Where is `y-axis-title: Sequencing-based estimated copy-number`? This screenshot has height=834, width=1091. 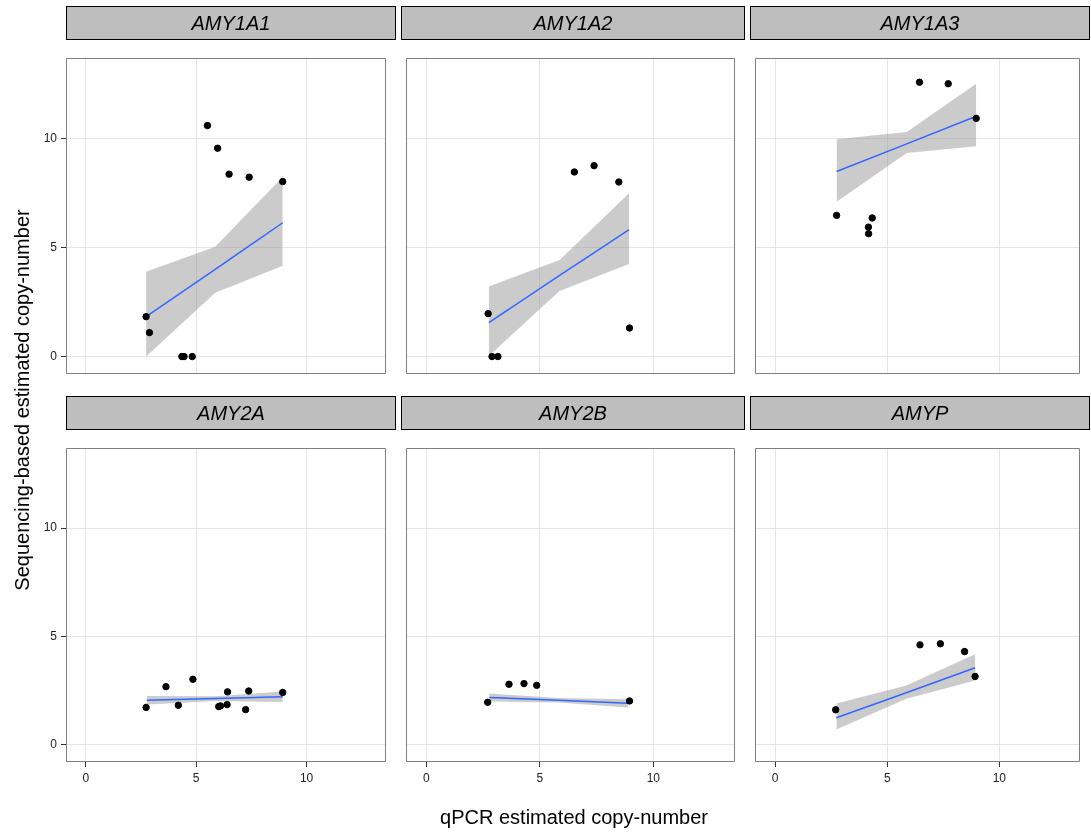
y-axis-title: Sequencing-based estimated copy-number is located at coordinates (22, 400).